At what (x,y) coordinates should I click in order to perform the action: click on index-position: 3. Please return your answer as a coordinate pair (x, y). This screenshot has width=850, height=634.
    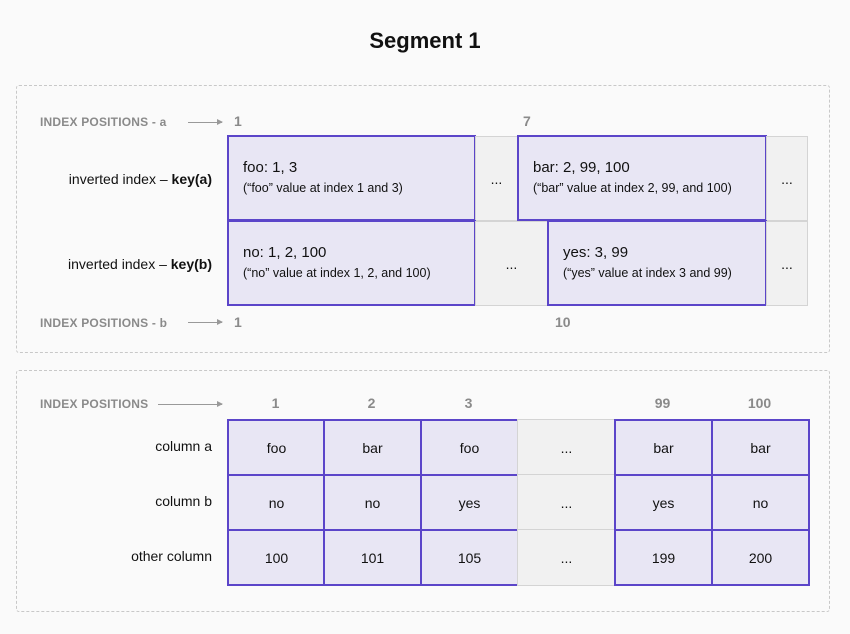
    Looking at the image, I should click on (468, 403).